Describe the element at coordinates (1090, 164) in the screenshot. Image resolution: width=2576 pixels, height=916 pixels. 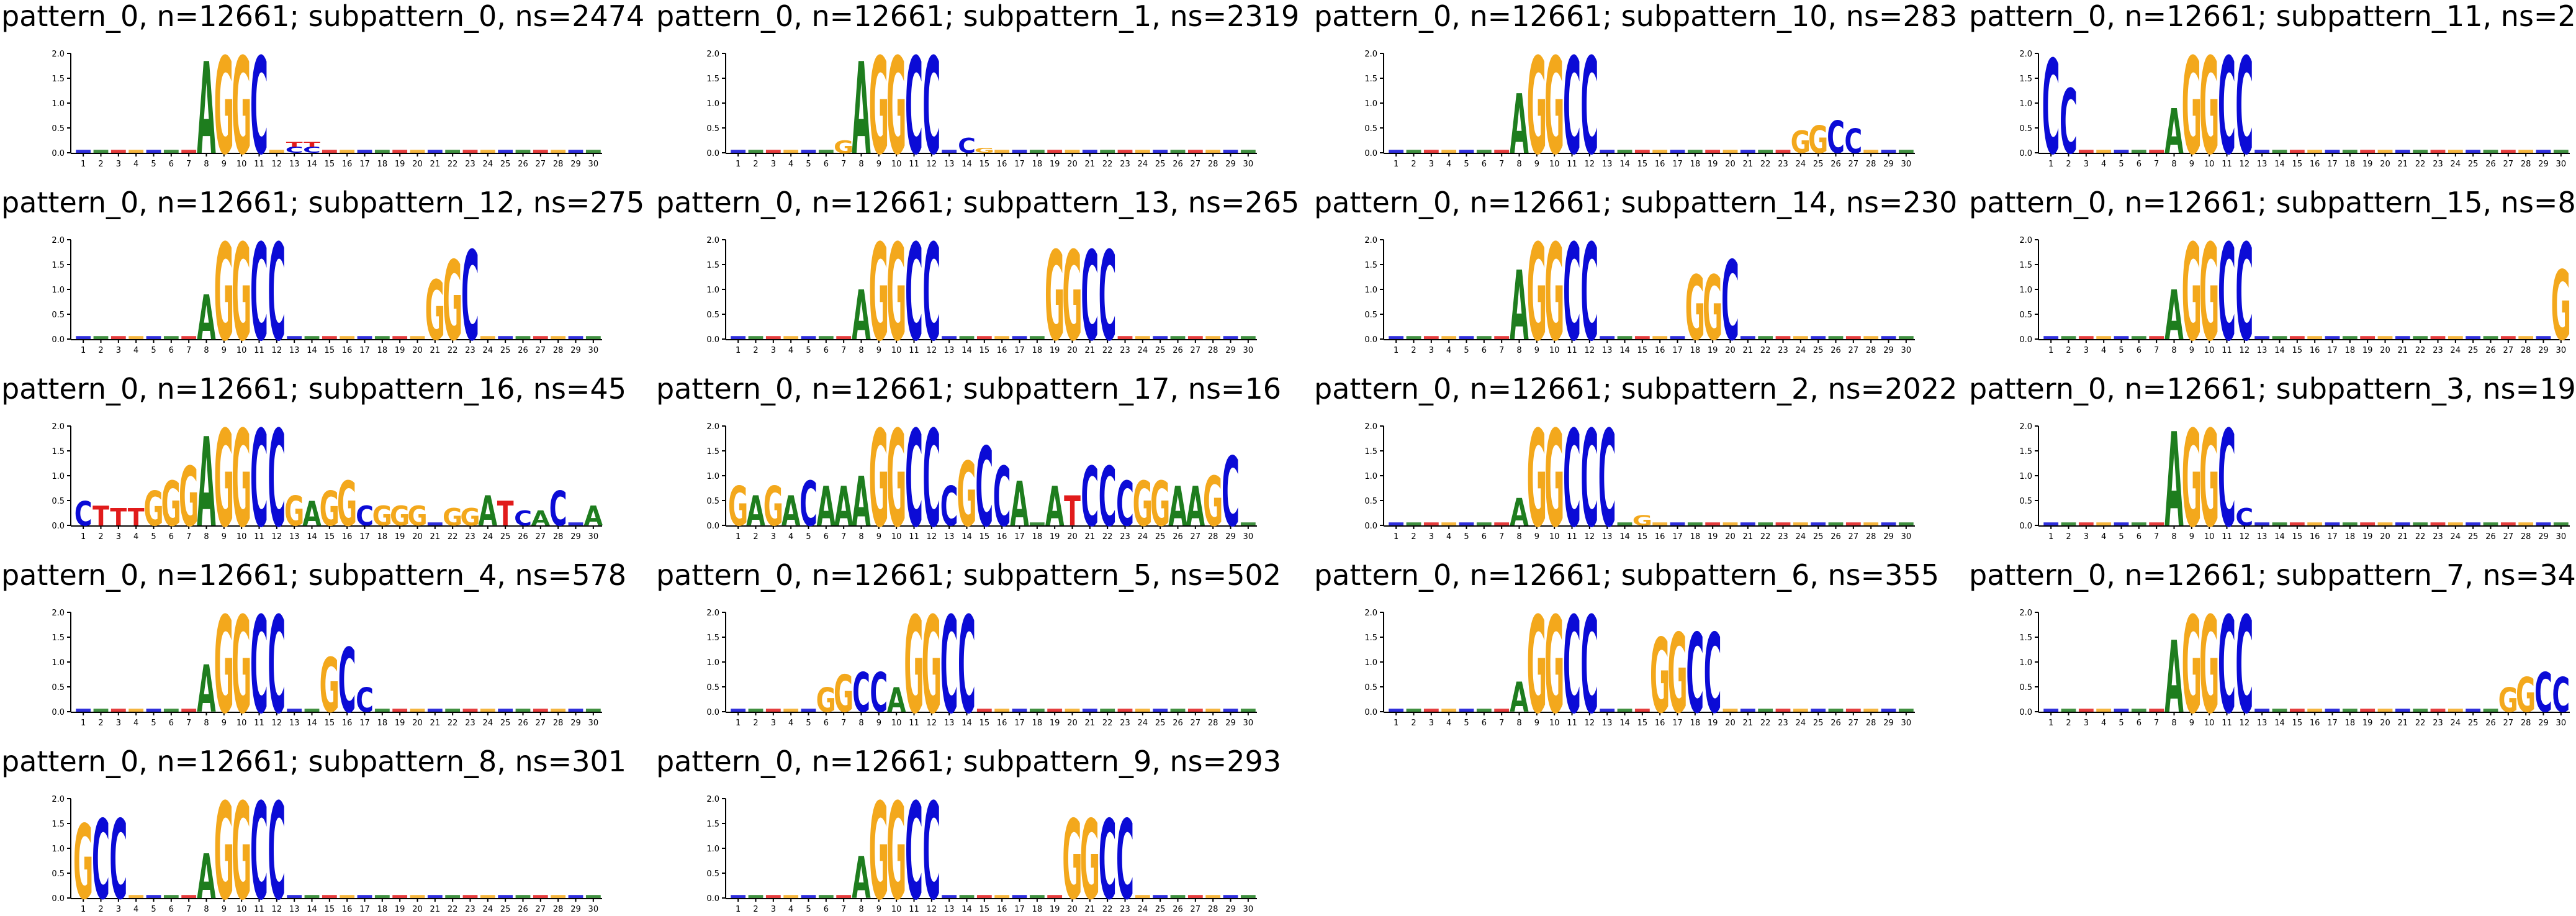
I see `x-tick-label: 21` at that location.